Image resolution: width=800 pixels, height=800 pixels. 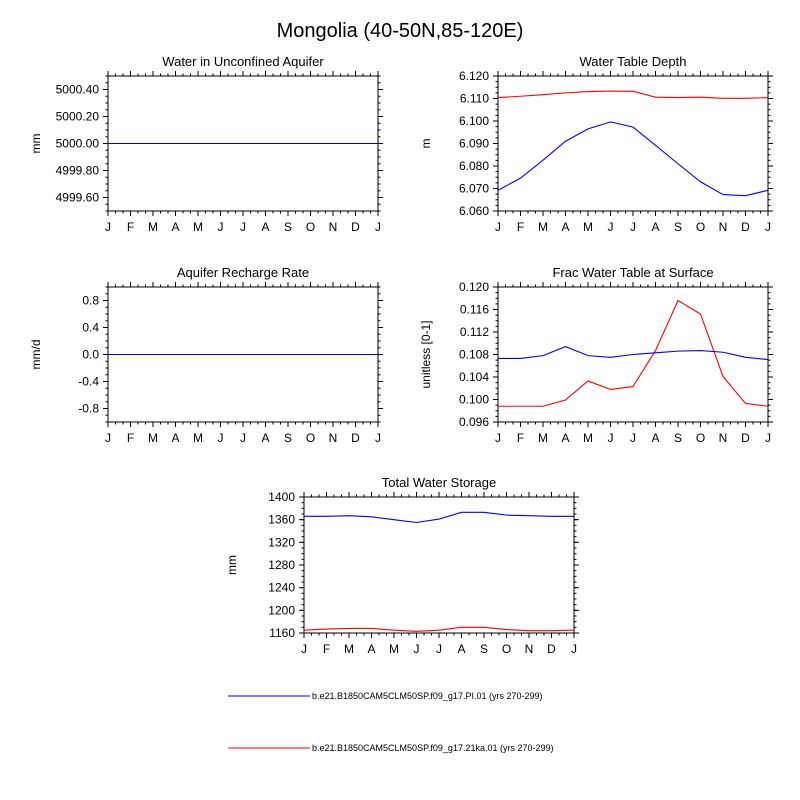 What do you see at coordinates (439, 482) in the screenshot?
I see `panel-title: Total Water Storage` at bounding box center [439, 482].